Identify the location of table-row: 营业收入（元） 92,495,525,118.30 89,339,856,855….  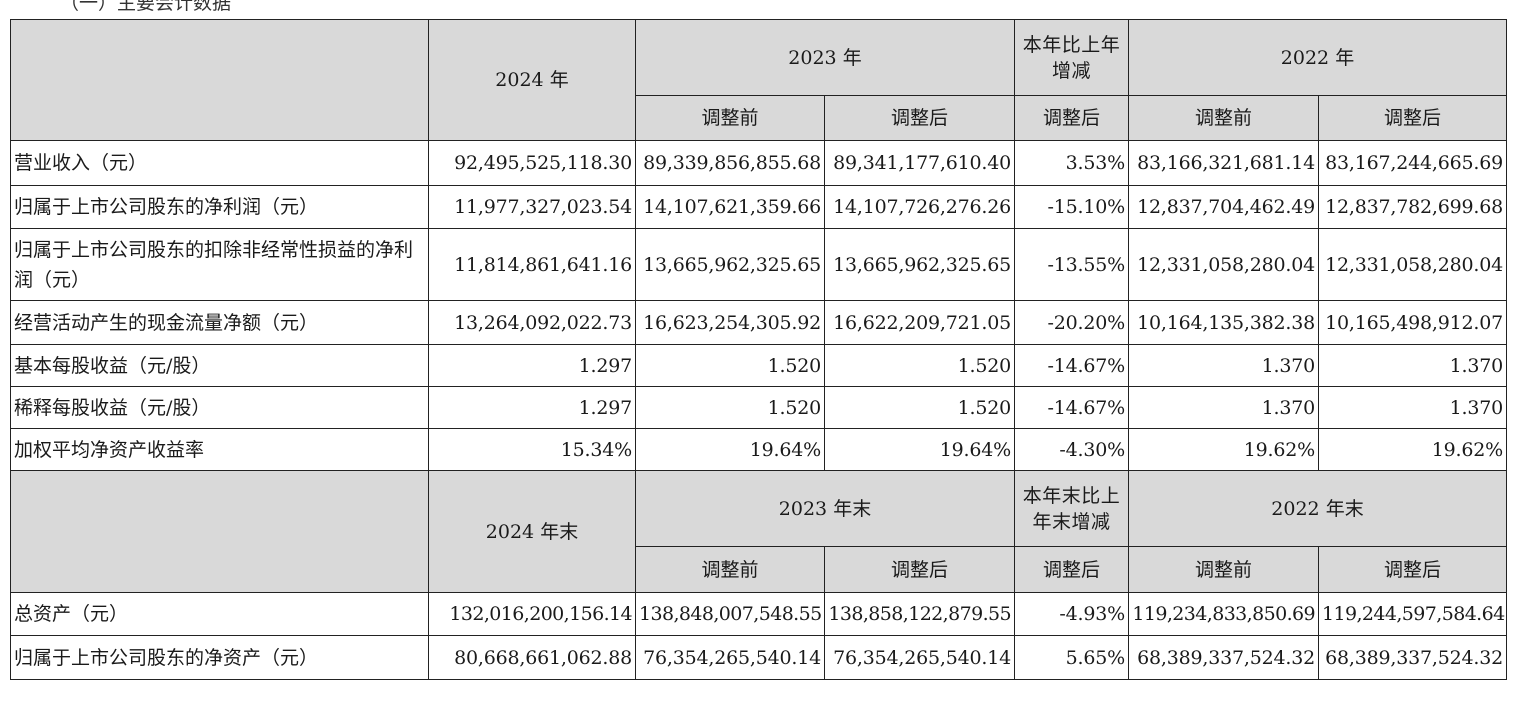
(758, 163).